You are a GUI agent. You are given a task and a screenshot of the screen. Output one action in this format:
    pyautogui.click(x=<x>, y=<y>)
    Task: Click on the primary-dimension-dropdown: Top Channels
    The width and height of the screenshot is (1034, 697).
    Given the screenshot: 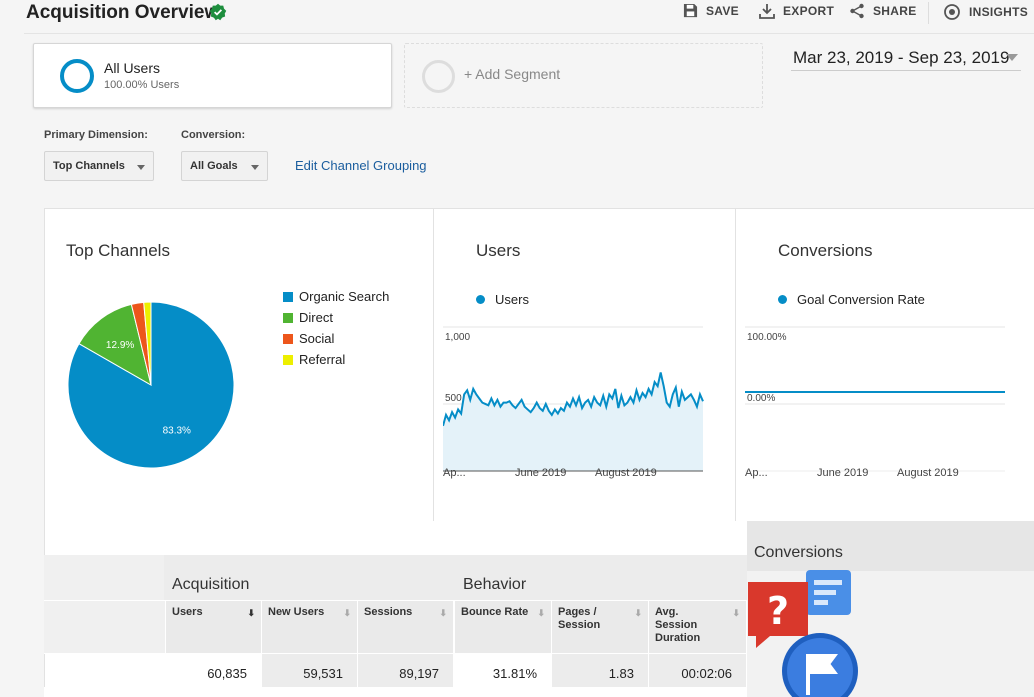 What is the action you would take?
    pyautogui.click(x=99, y=166)
    